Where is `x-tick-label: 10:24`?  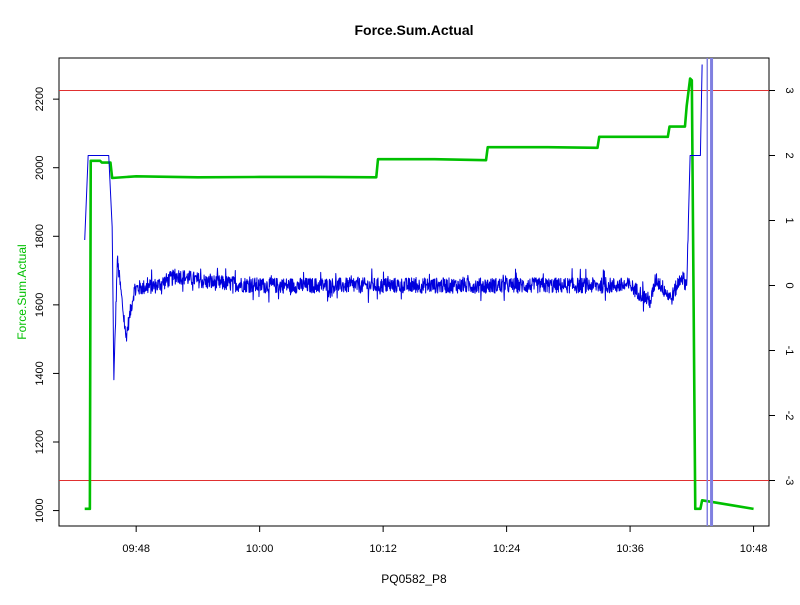
x-tick-label: 10:24 is located at coordinates (507, 549).